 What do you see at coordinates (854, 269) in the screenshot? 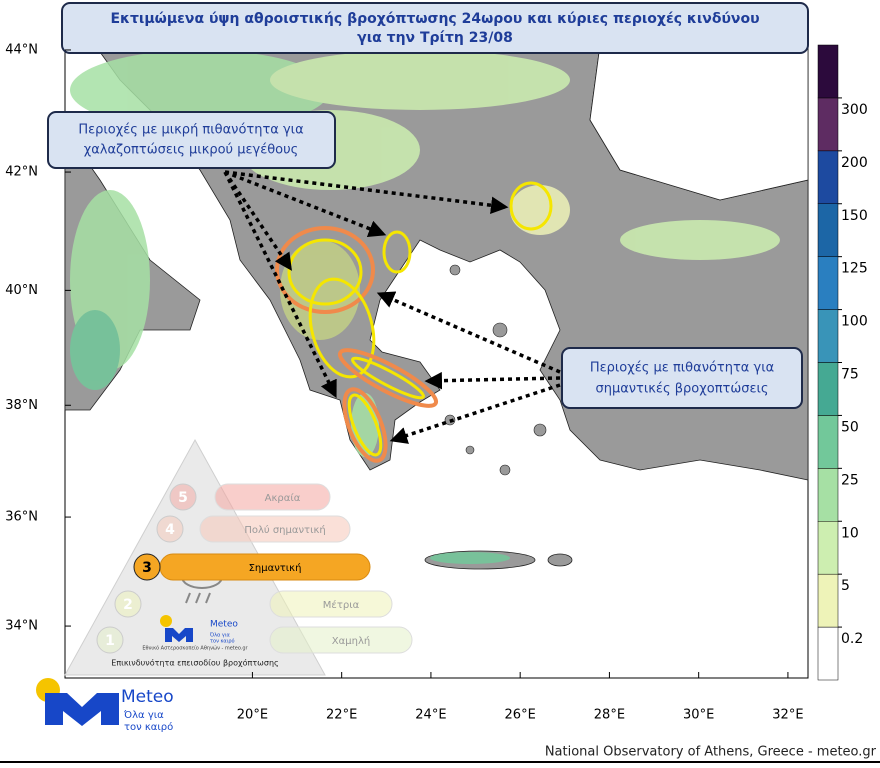
I see `colorbar-label: 125` at bounding box center [854, 269].